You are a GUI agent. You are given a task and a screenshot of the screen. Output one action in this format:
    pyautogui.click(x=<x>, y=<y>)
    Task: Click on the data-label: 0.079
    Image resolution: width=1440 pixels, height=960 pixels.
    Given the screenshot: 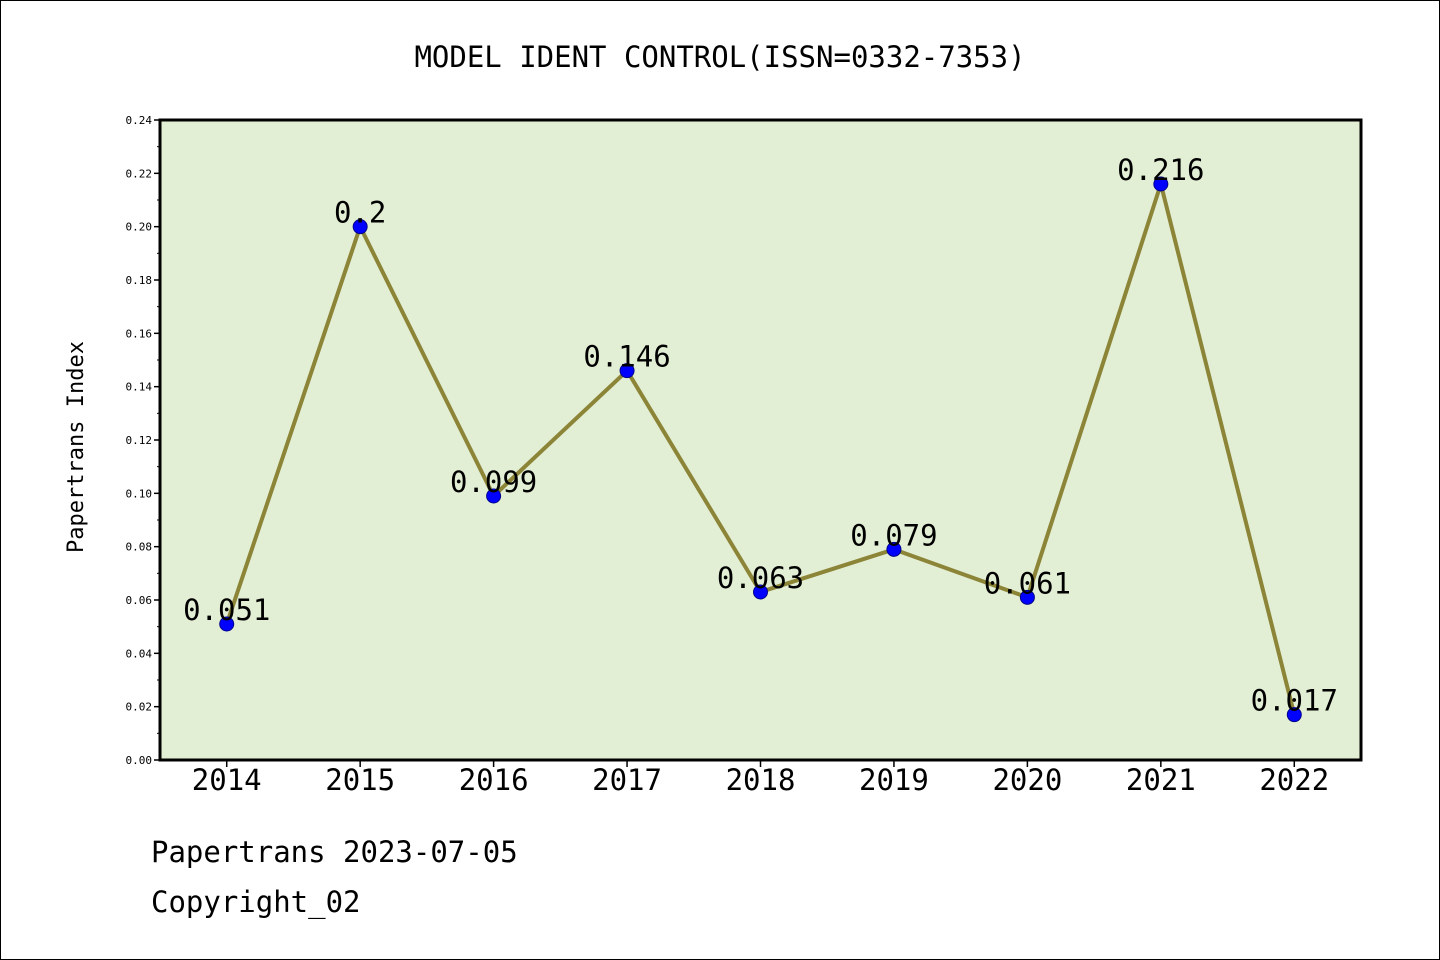 What is the action you would take?
    pyautogui.click(x=893, y=535)
    